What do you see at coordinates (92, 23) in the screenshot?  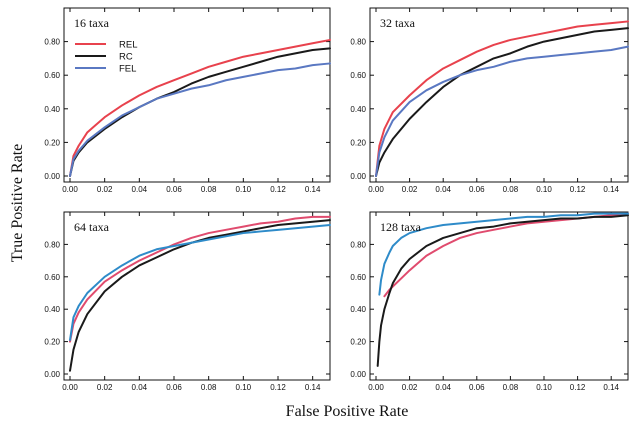 I see `panel-title: 16 taxa` at bounding box center [92, 23].